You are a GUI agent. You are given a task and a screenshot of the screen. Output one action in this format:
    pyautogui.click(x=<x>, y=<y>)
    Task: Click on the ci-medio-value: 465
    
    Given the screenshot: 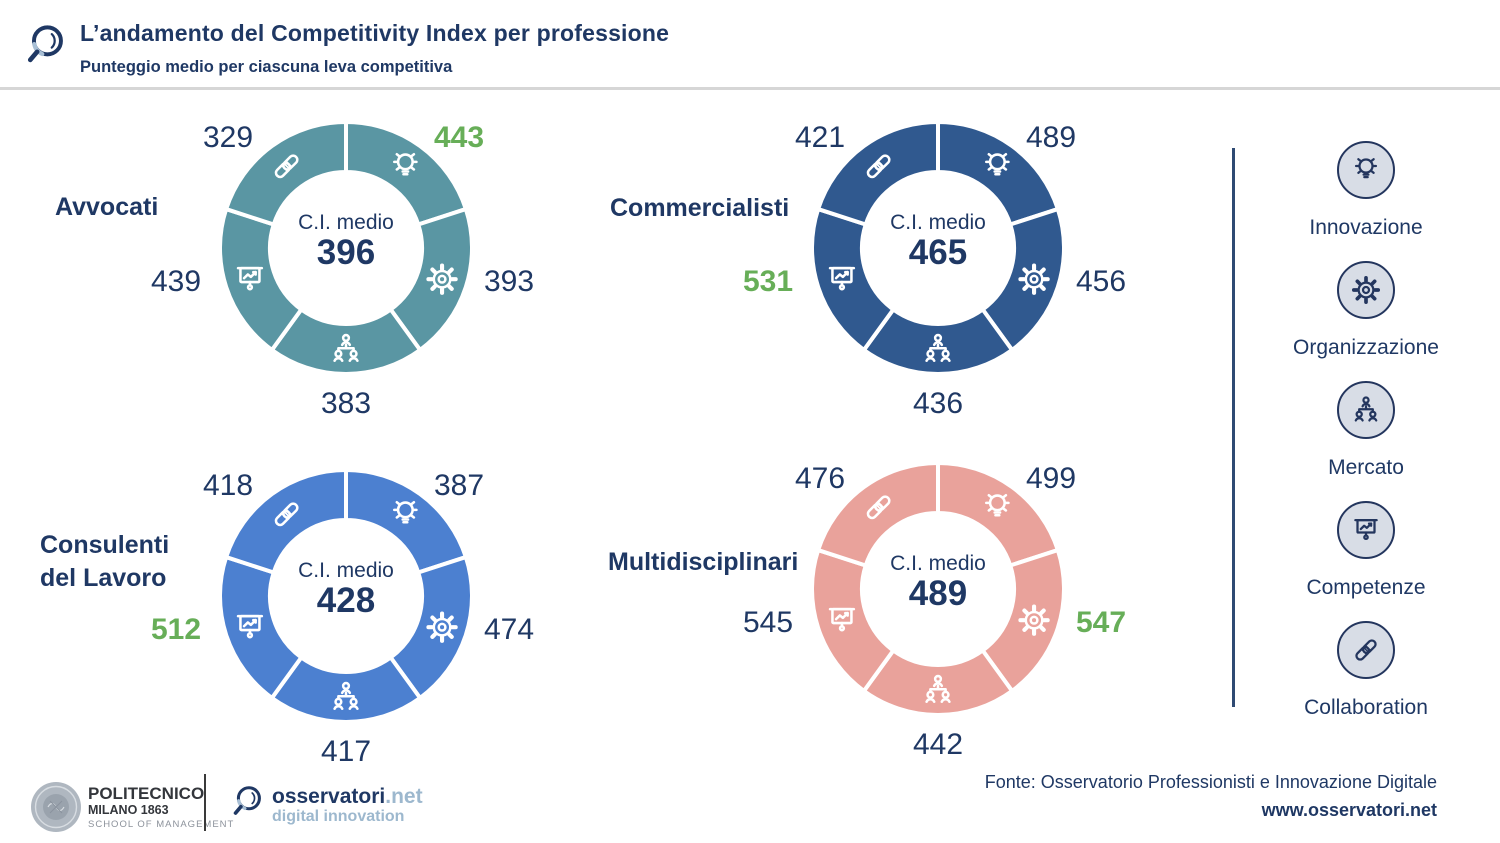 What is the action you would take?
    pyautogui.click(x=938, y=252)
    